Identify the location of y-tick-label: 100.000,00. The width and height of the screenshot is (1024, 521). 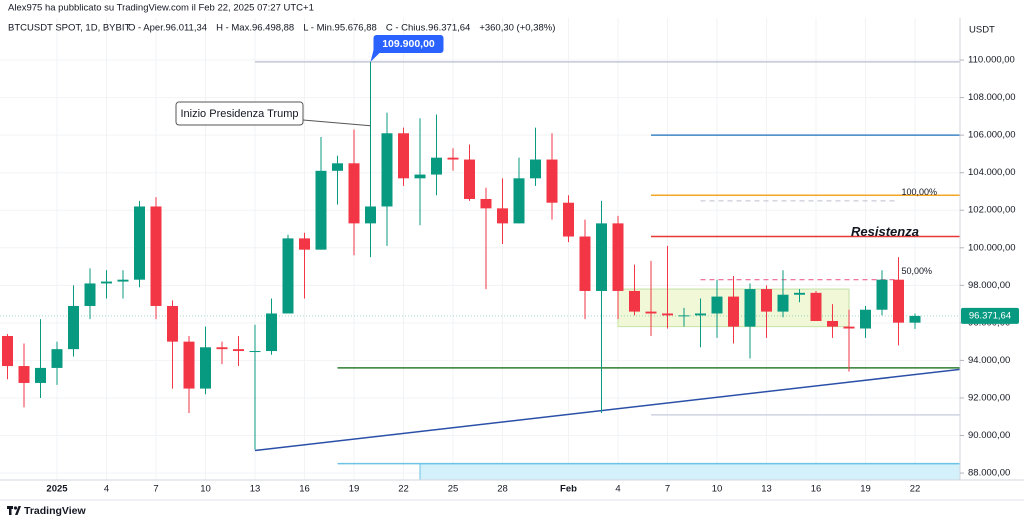
(992, 247).